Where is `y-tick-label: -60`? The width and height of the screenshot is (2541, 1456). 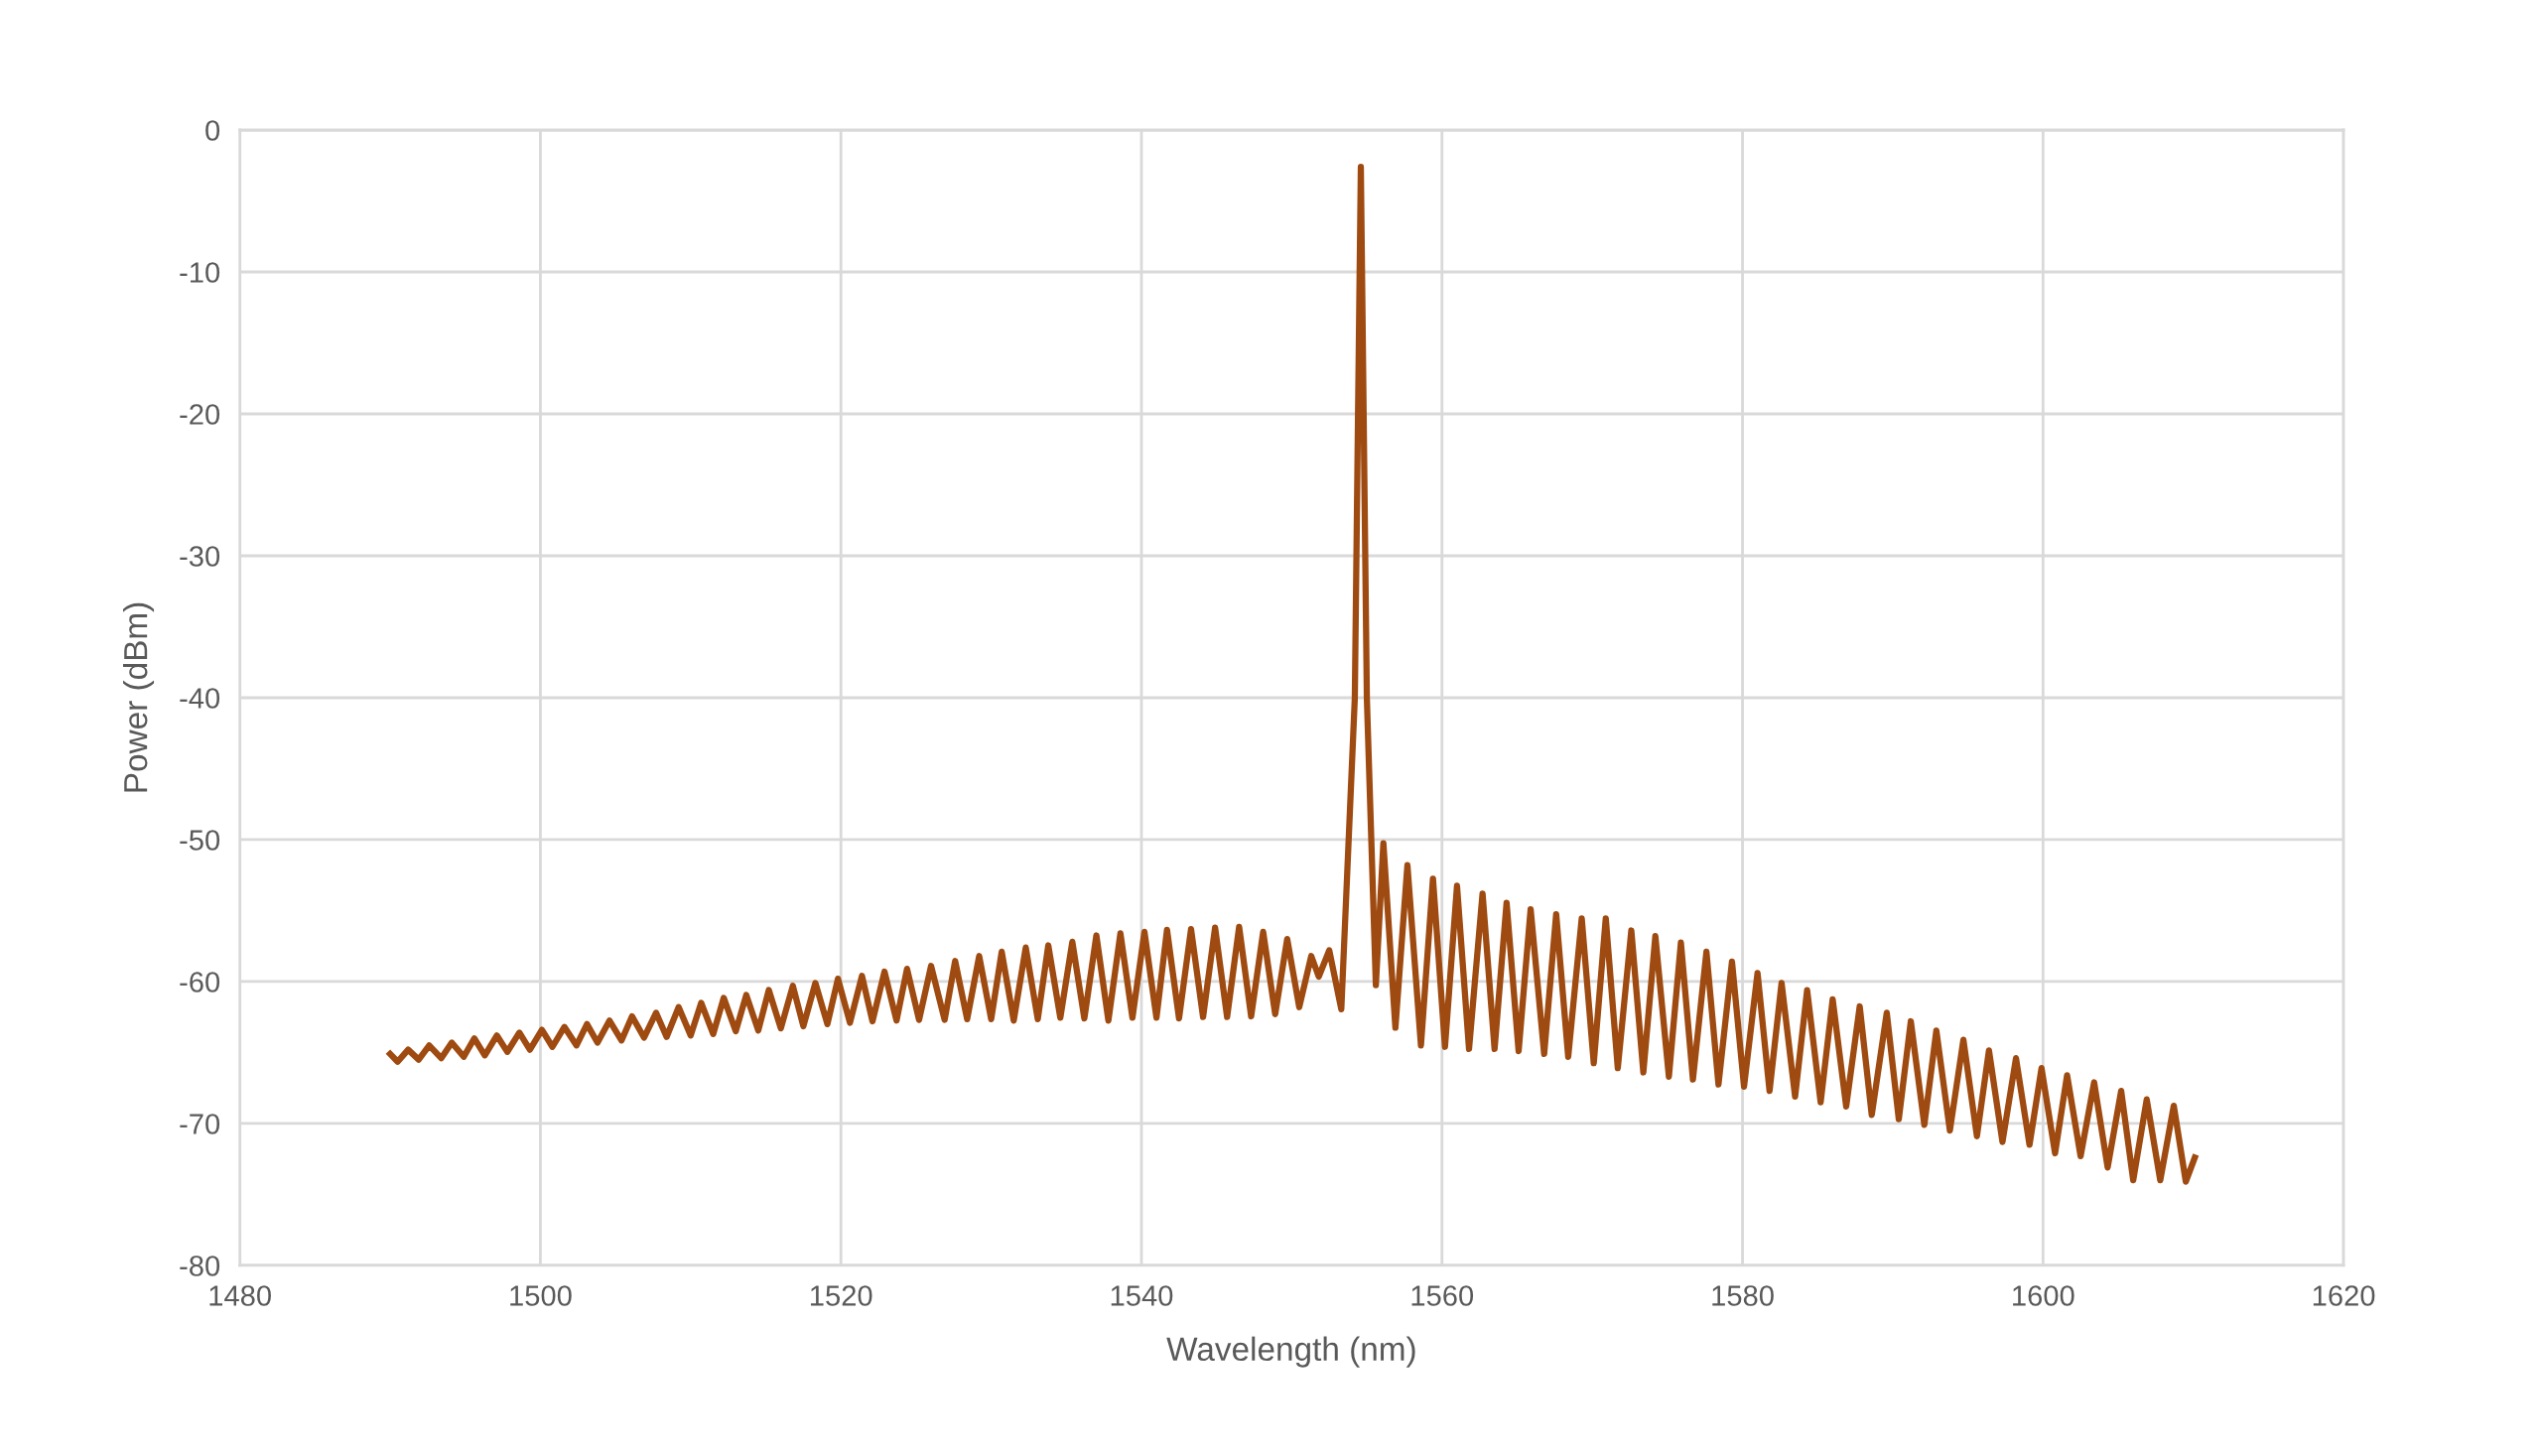 y-tick-label: -60 is located at coordinates (200, 982).